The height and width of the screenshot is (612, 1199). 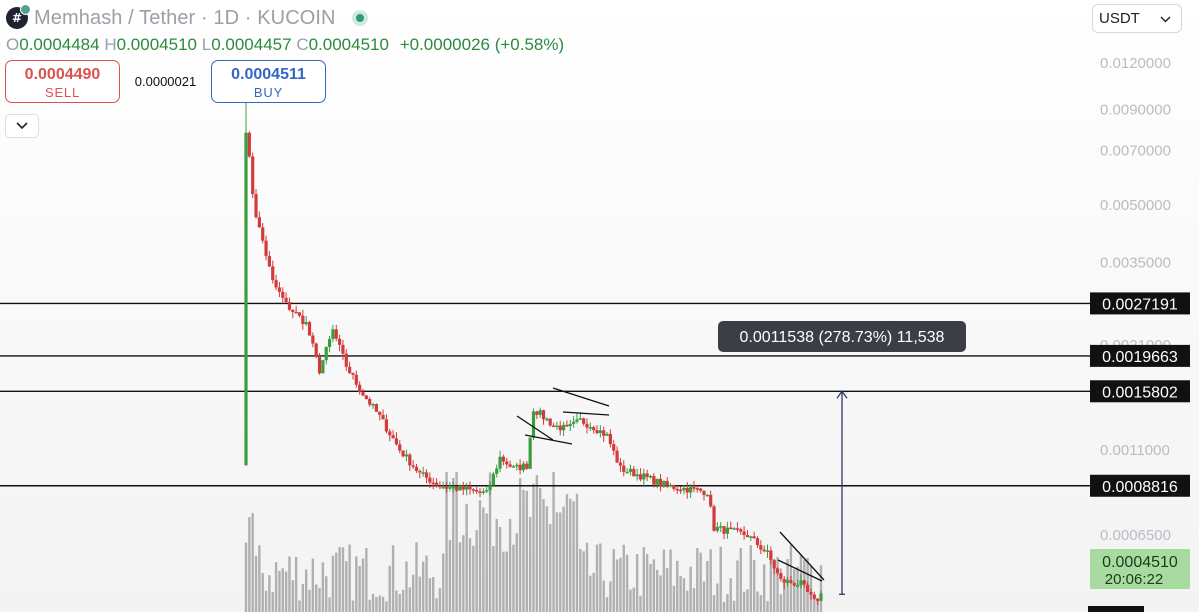 What do you see at coordinates (1137, 18) in the screenshot?
I see `currency-select: USDT` at bounding box center [1137, 18].